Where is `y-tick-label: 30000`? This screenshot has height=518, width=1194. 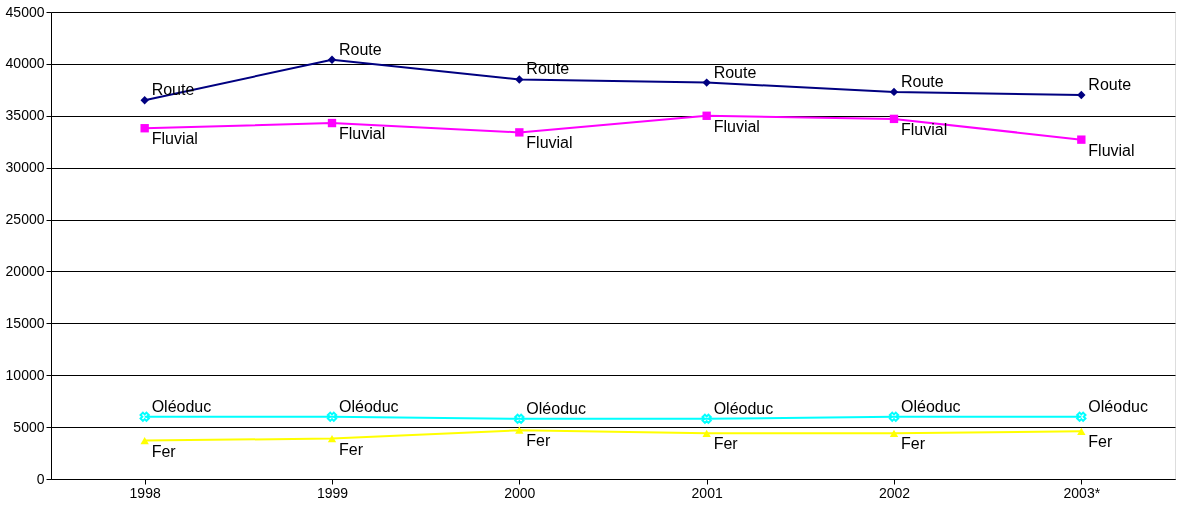 y-tick-label: 30000 is located at coordinates (25, 167).